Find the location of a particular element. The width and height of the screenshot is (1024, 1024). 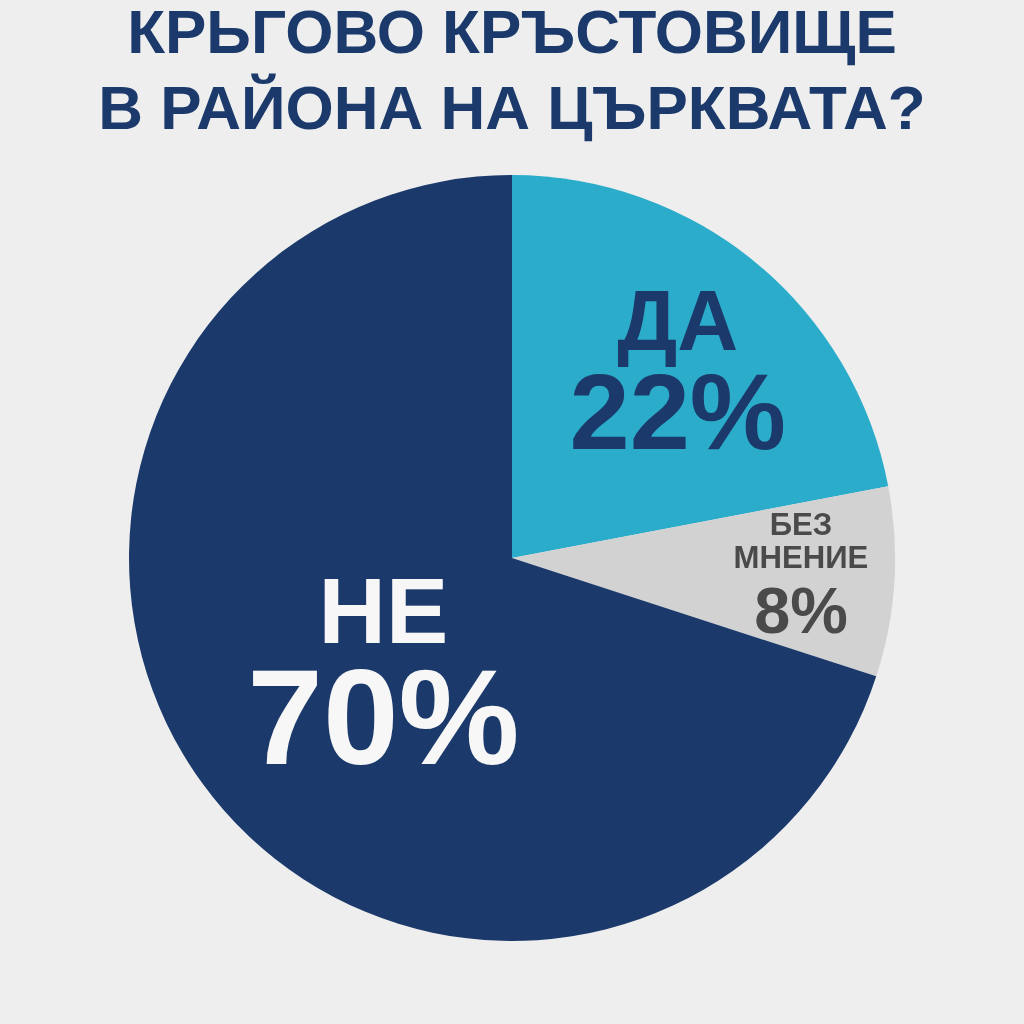

chart-title: КРЬГОВО КРЪСТОВИЩЕ В РАЙОНА НА ЦЪРКВАТА? is located at coordinates (512, 71).